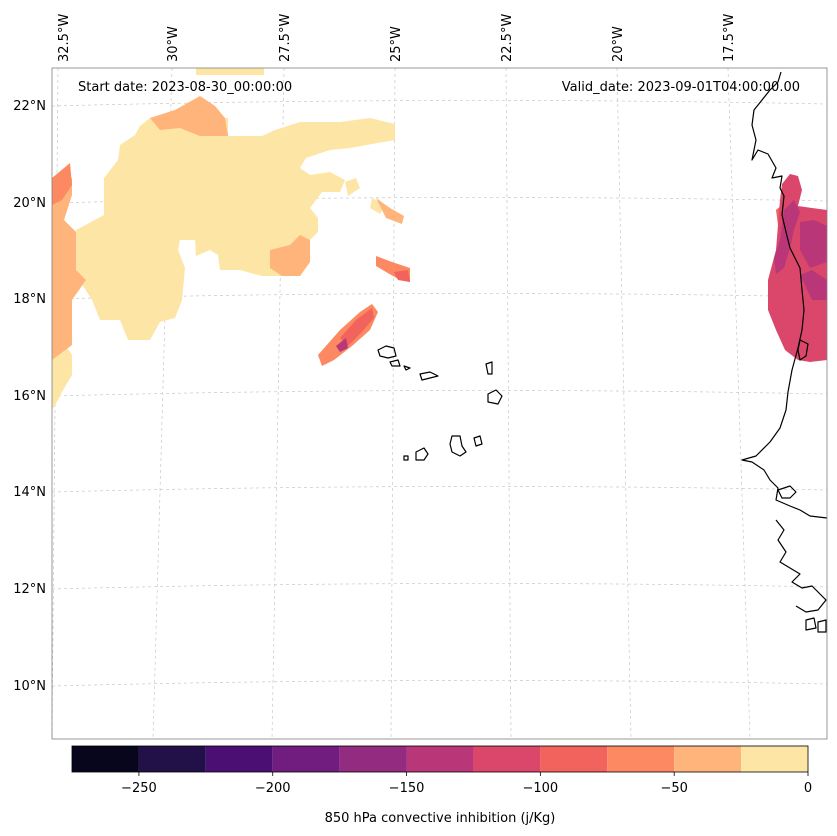 The image size is (837, 836). What do you see at coordinates (801, 566) in the screenshot?
I see `africa-coastline-south` at bounding box center [801, 566].